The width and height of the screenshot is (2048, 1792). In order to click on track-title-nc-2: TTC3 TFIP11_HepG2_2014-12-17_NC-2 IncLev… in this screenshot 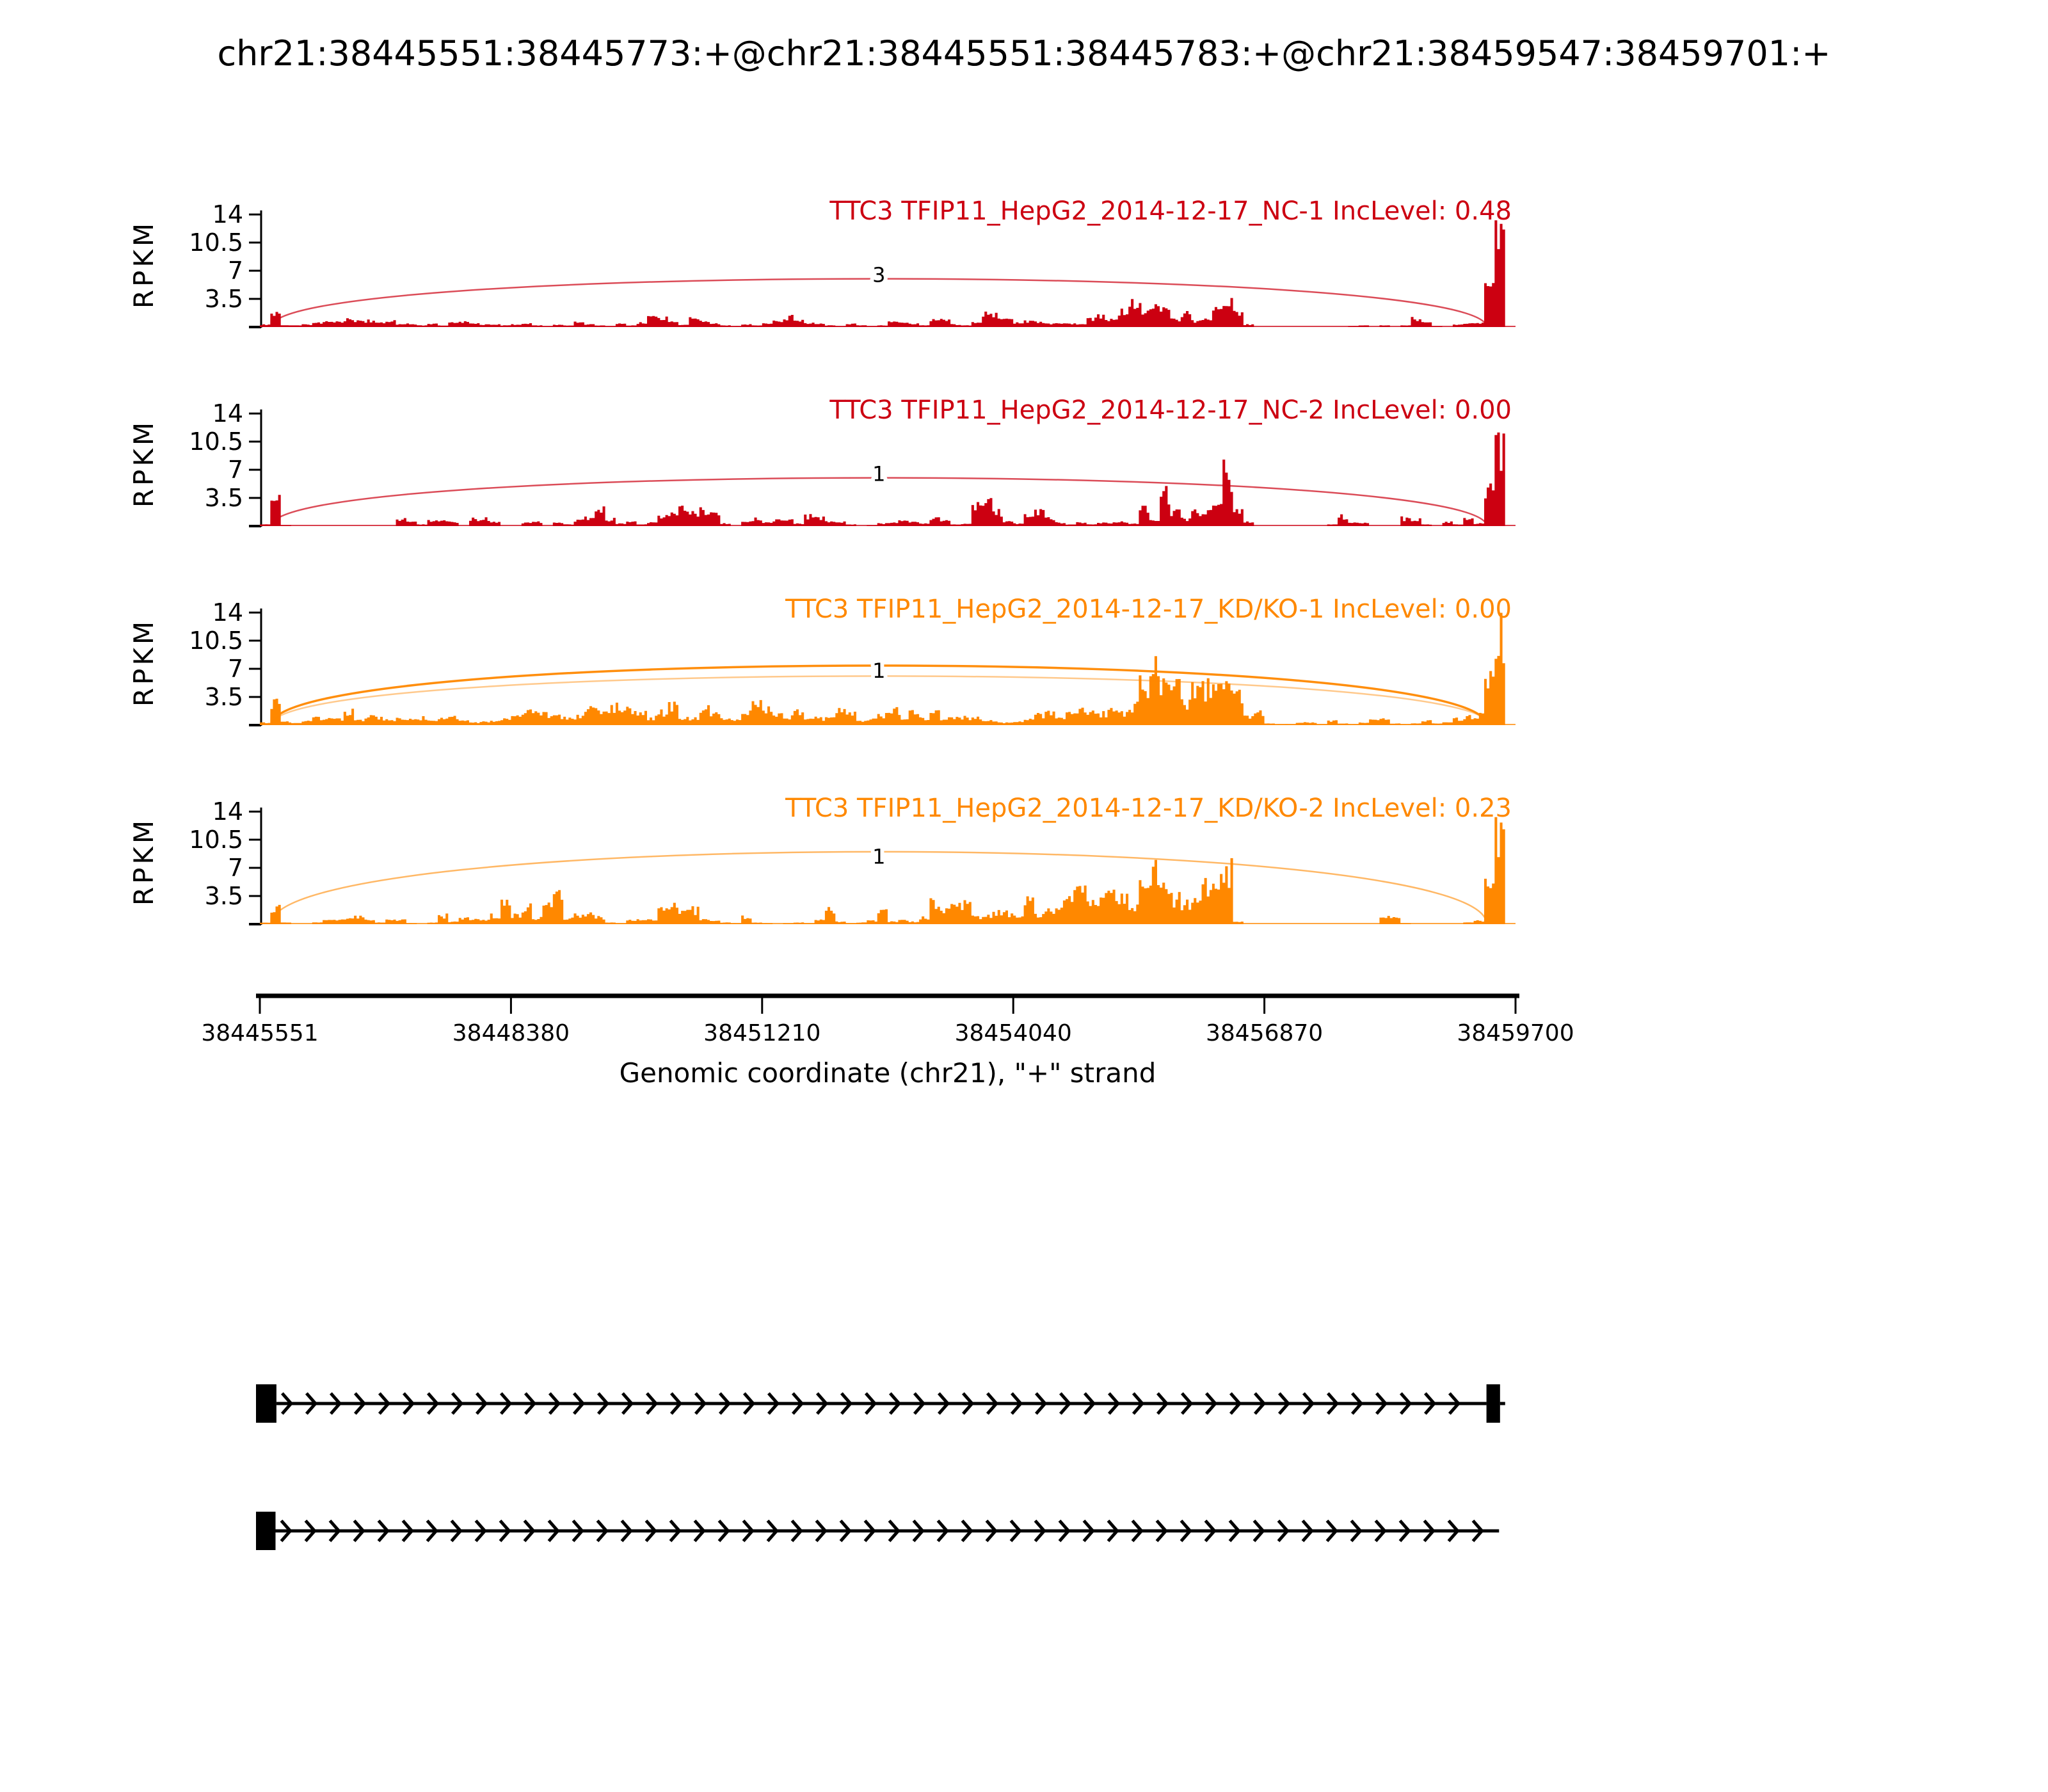, I will do `click(1170, 410)`.